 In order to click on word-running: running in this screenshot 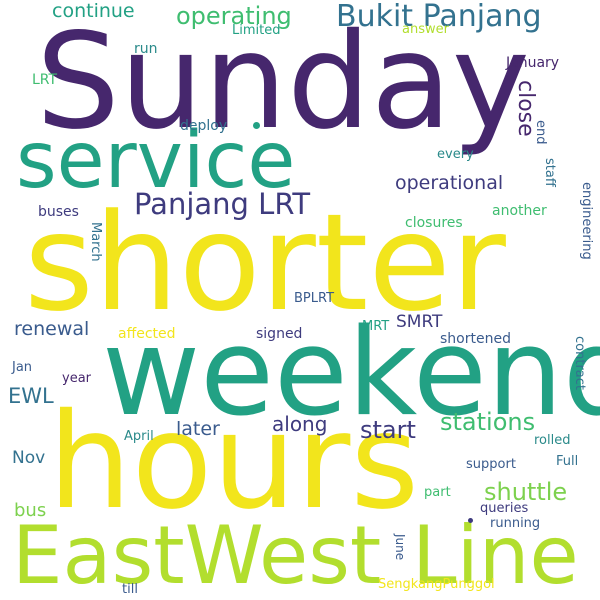, I will do `click(515, 523)`.